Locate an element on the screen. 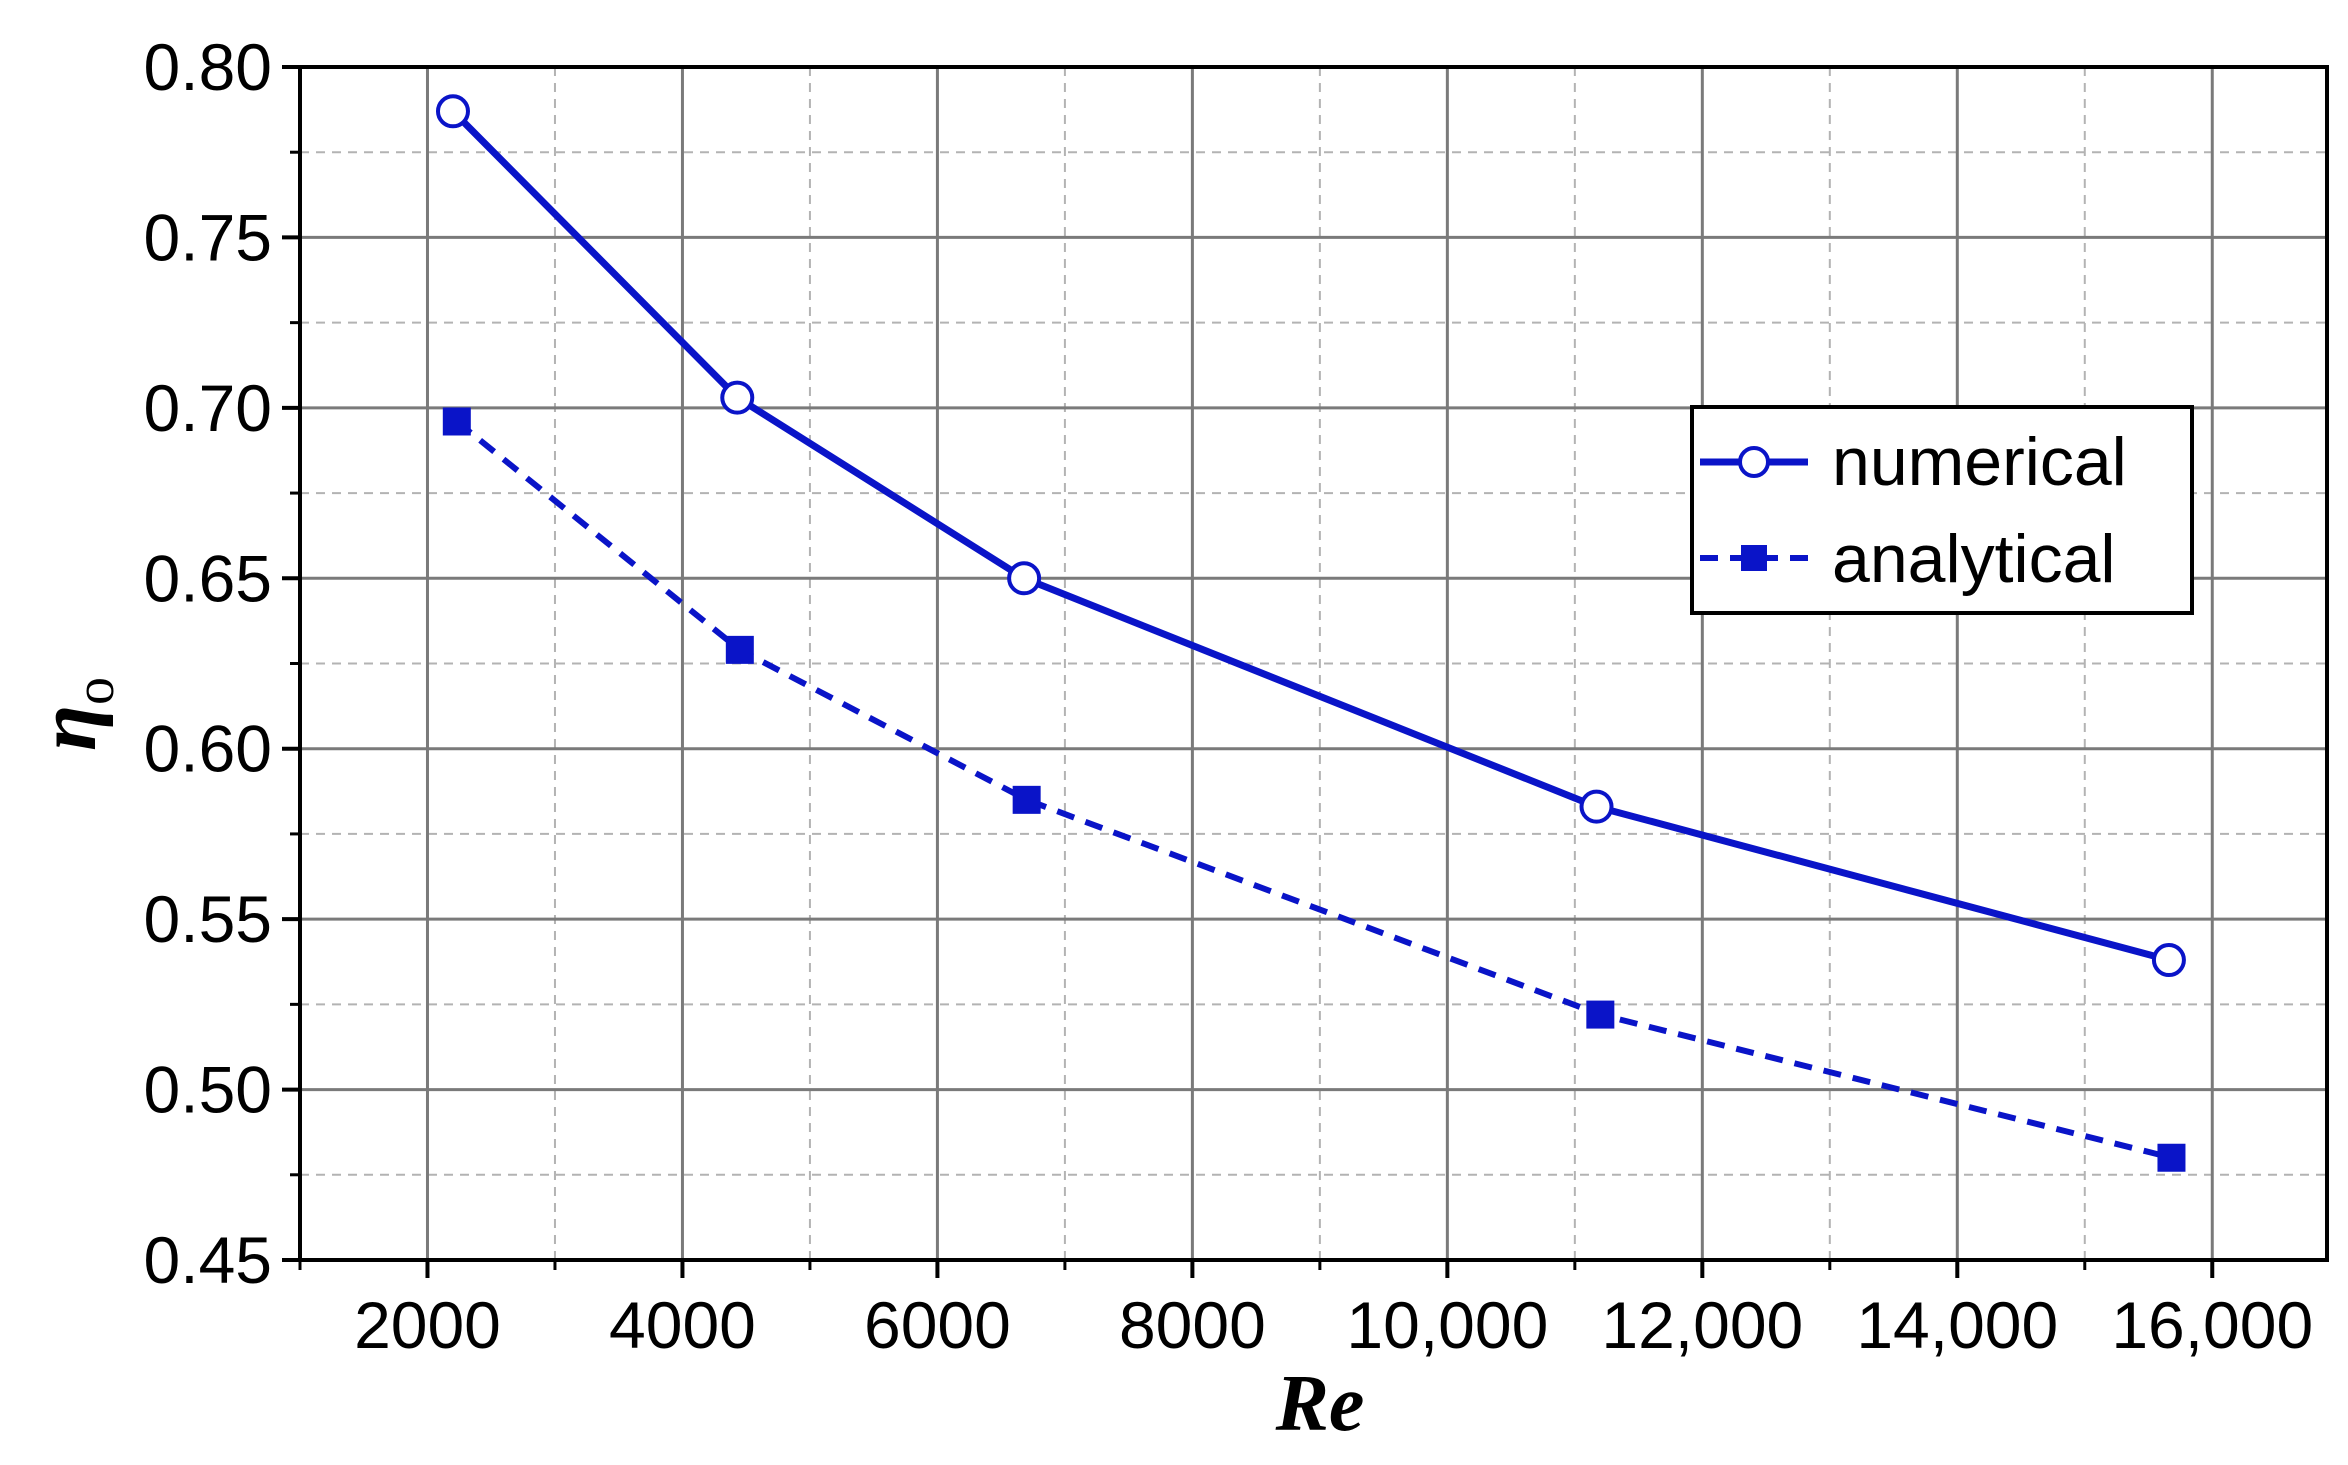  x-tick-label: 14,000 is located at coordinates (1957, 1325).